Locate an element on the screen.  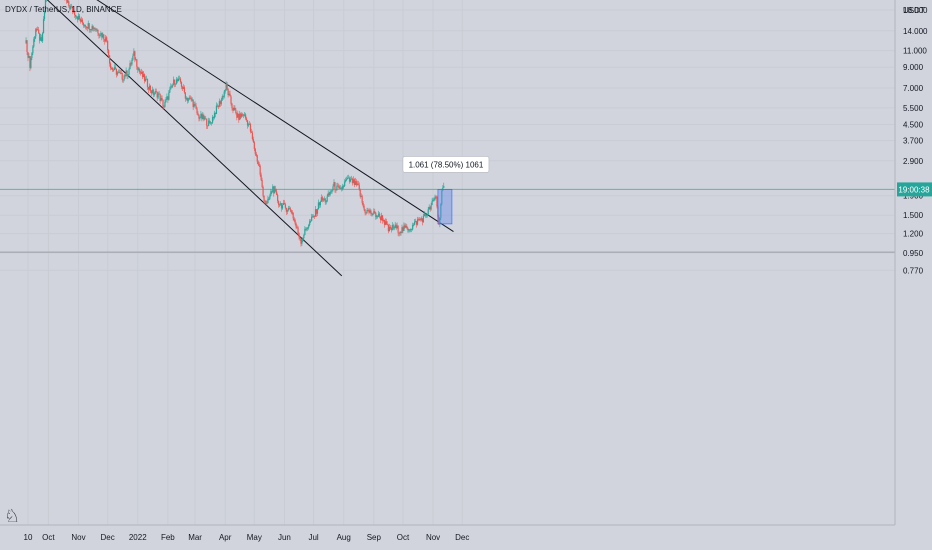
tradingview-logo-icon: ♘ is located at coordinates (12, 516).